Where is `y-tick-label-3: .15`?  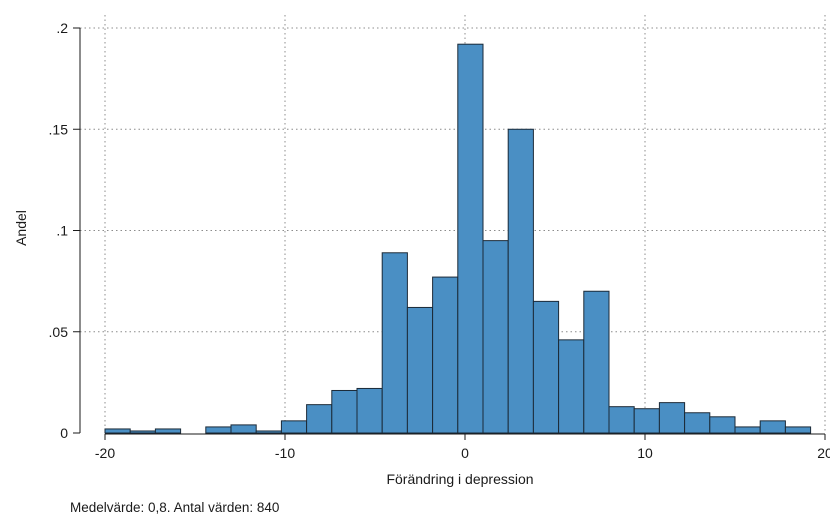
y-tick-label-3: .15 is located at coordinates (59, 129).